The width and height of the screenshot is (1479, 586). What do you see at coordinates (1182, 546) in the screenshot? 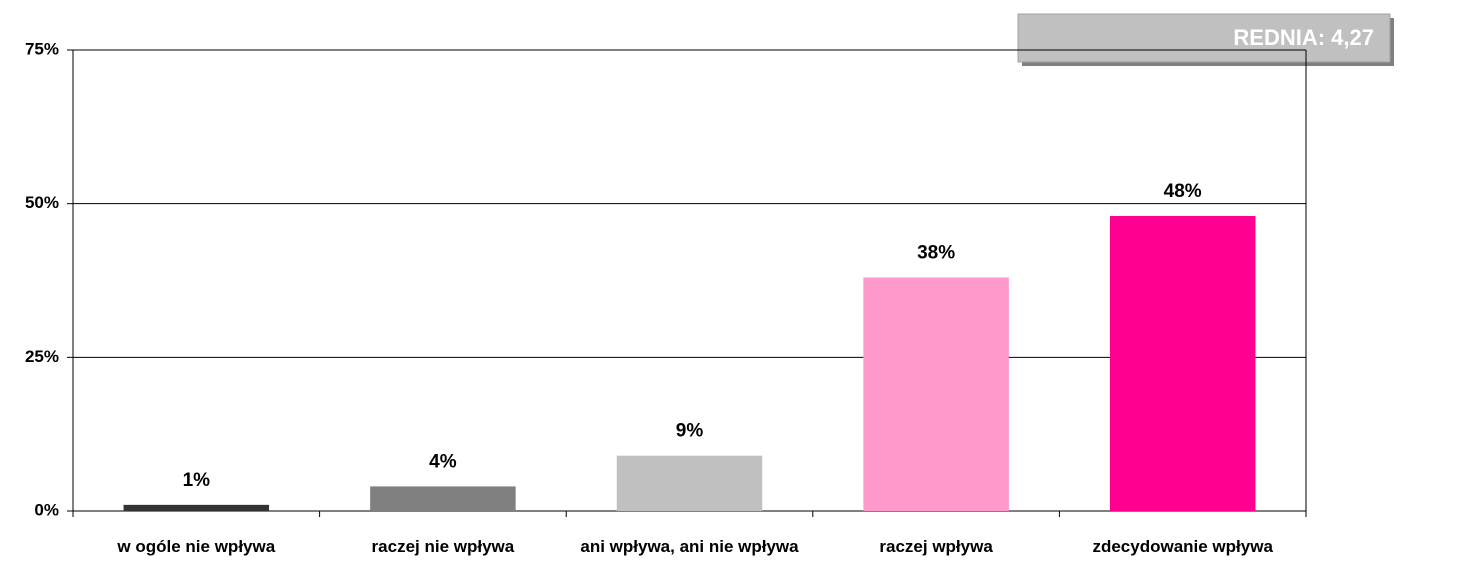
I see `x-tick-label: zdecydowanie wpływa` at bounding box center [1182, 546].